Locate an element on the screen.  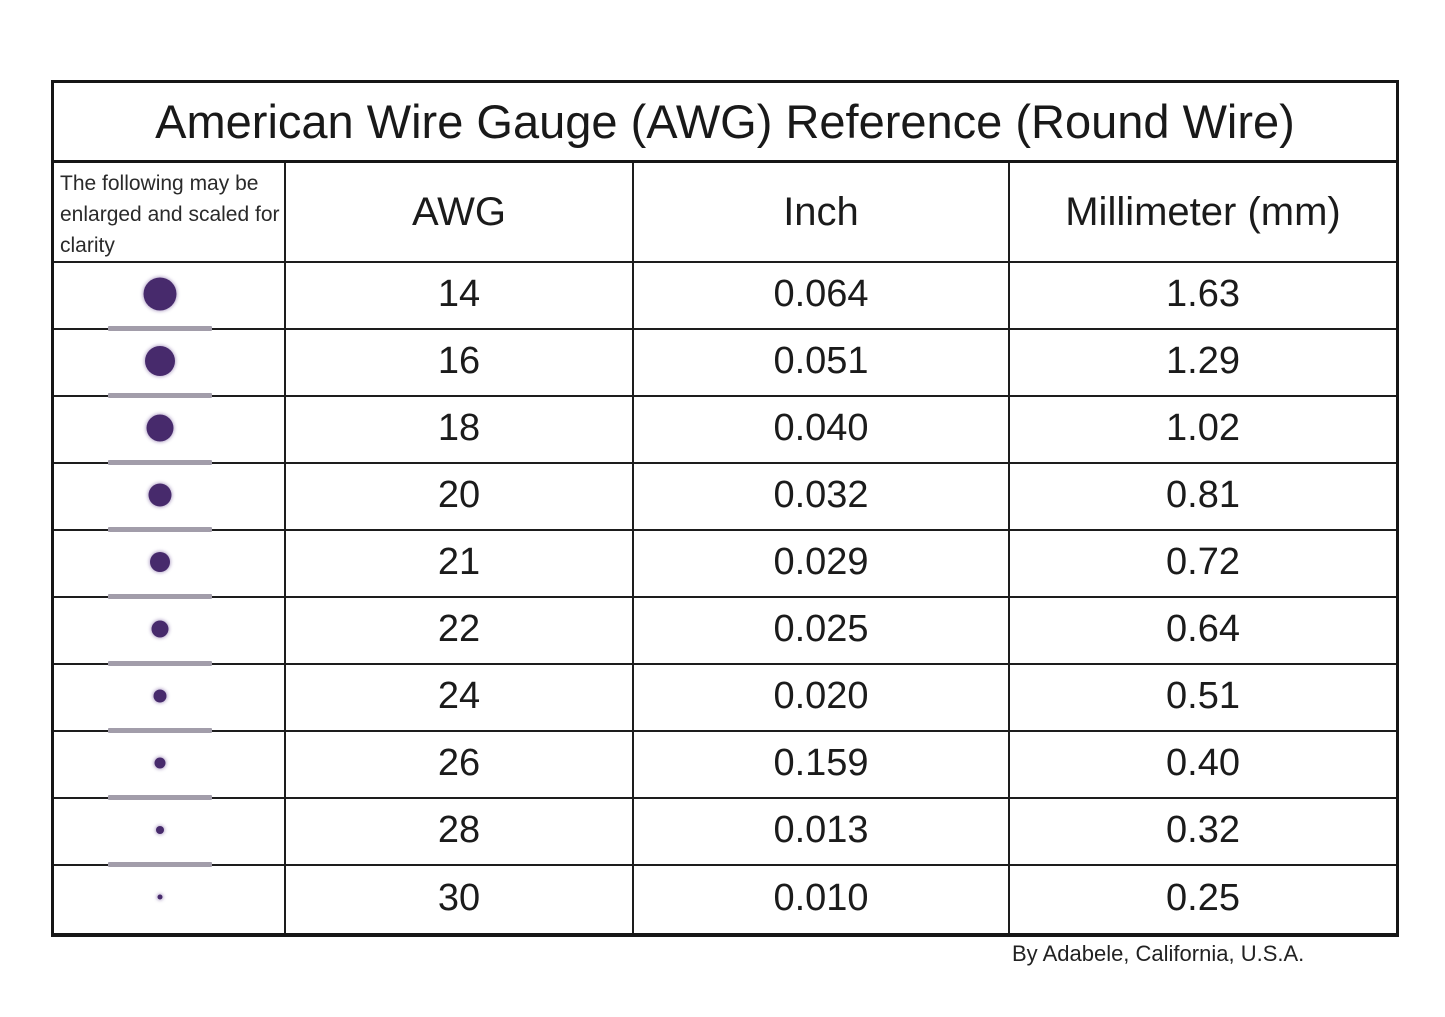
awg-value: 16 is located at coordinates (460, 363).